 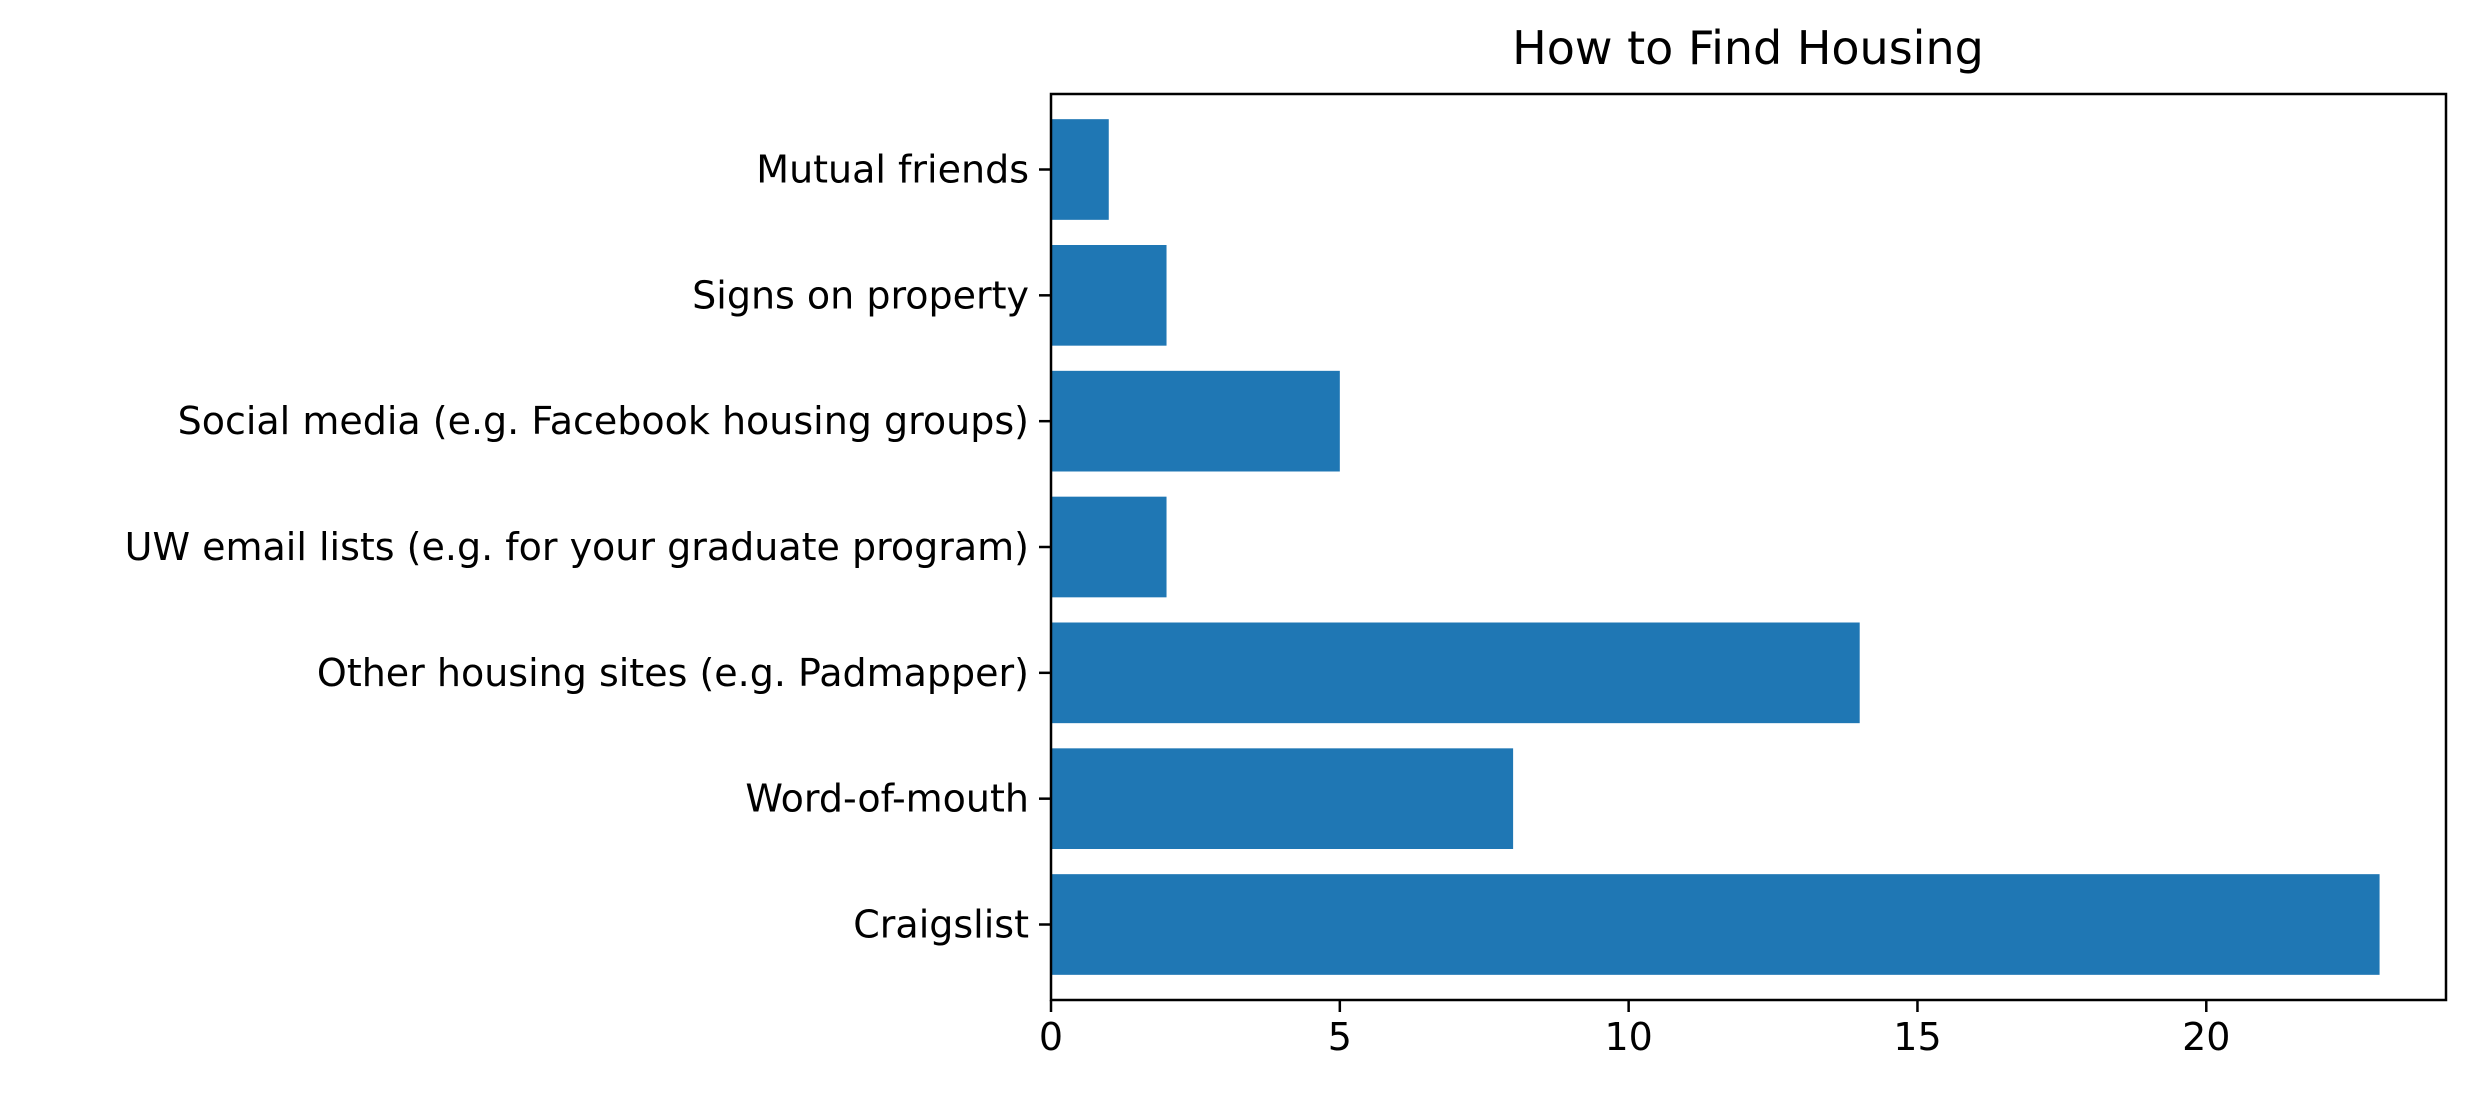 What do you see at coordinates (1748, 48) in the screenshot?
I see `chart-title: How to Find Housing` at bounding box center [1748, 48].